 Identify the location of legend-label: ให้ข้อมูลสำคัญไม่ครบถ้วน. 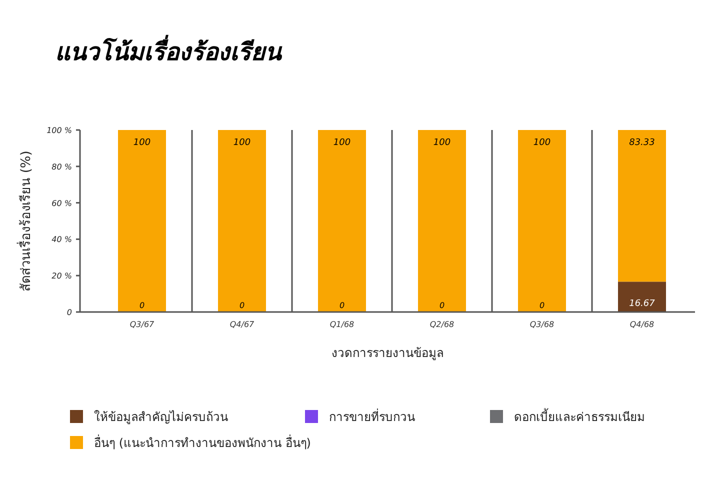
(161, 417).